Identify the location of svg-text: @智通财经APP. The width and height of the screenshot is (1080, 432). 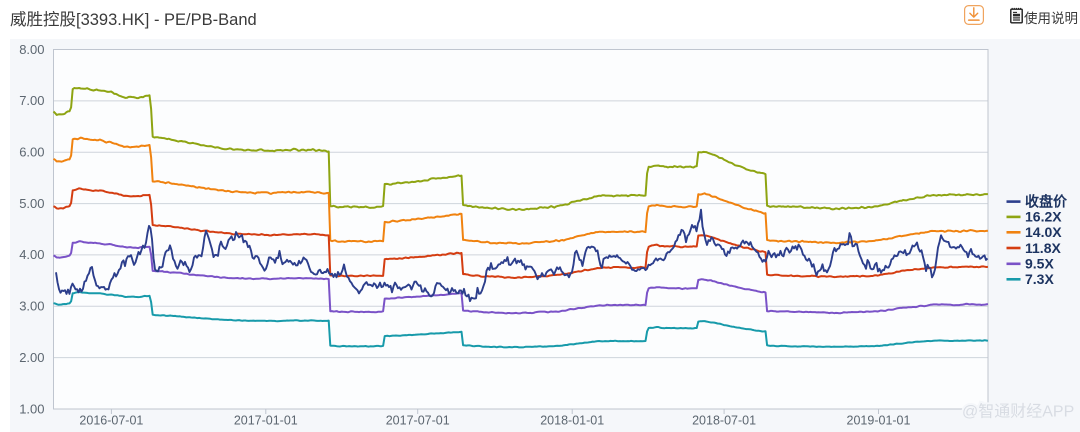
(1018, 412).